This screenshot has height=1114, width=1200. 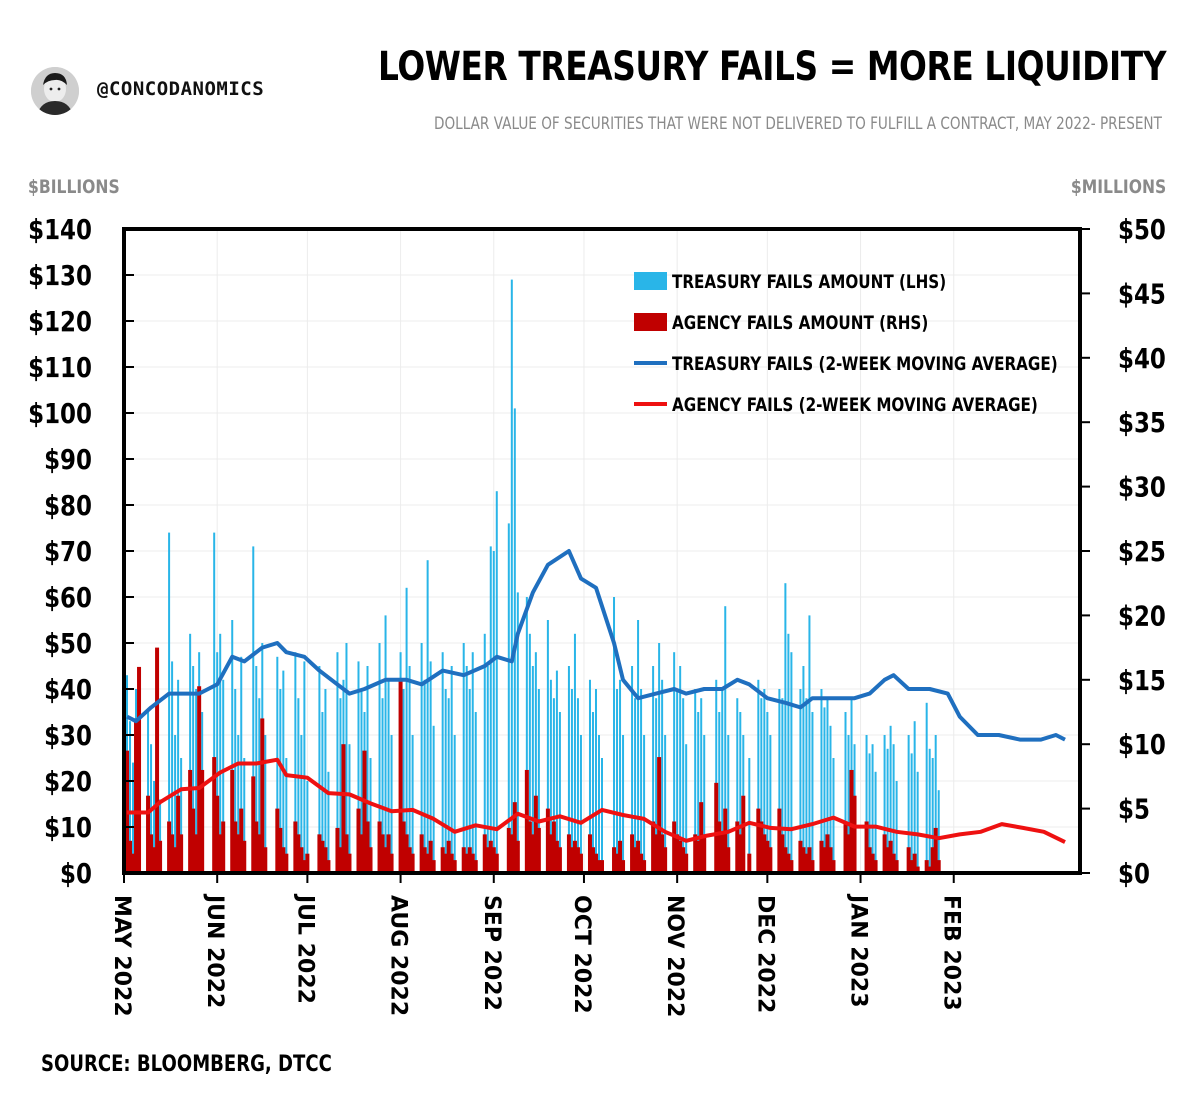 What do you see at coordinates (1123, 552) in the screenshot?
I see `right-axis-ticks: $0 $5 $10 $15 $20 $25 $30 $35 $40 $45 $50` at bounding box center [1123, 552].